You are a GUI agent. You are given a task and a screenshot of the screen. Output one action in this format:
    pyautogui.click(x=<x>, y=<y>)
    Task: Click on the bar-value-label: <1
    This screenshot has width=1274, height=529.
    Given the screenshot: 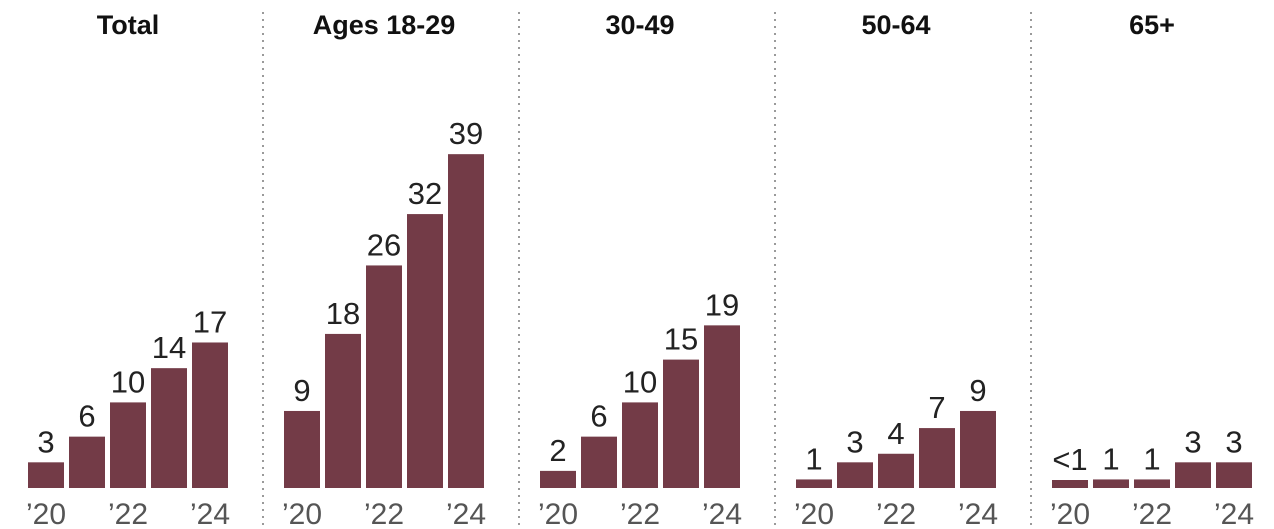 What is the action you would take?
    pyautogui.click(x=1069, y=459)
    